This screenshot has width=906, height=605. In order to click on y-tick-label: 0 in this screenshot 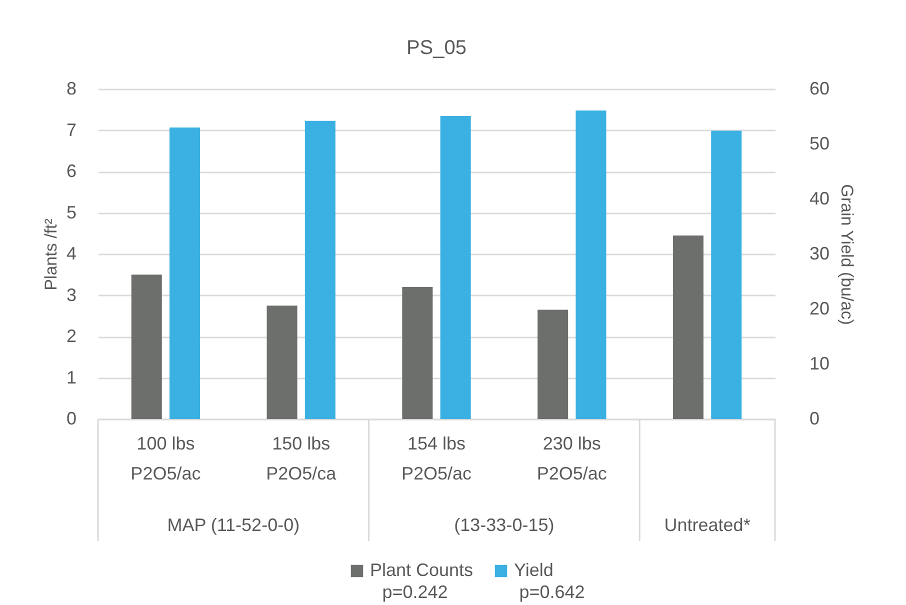, I will do `click(71, 418)`.